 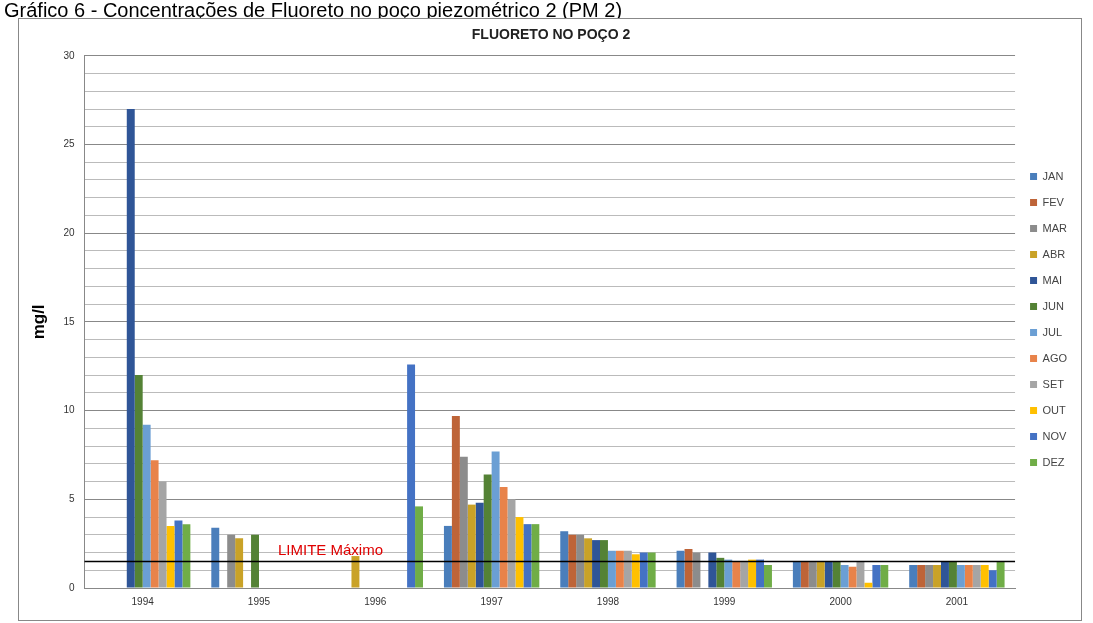 I want to click on x-tick-label: 1999, so click(x=724, y=601).